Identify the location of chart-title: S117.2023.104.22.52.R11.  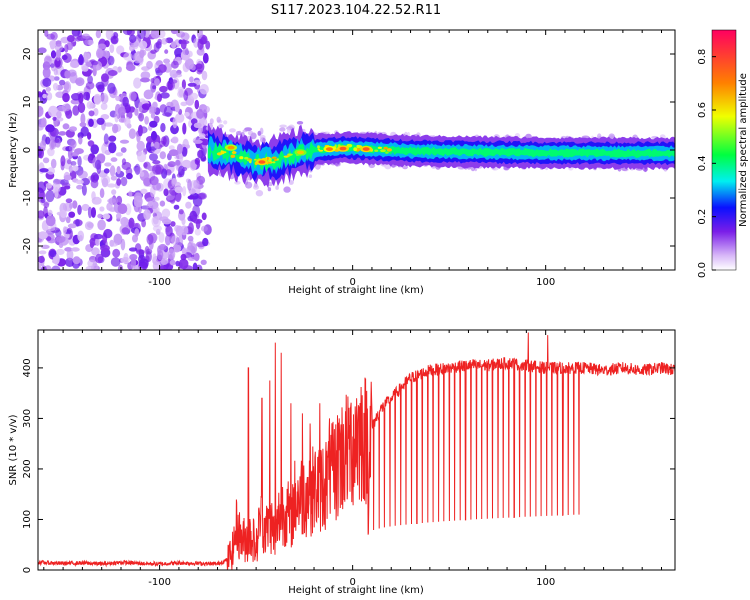
(356, 10).